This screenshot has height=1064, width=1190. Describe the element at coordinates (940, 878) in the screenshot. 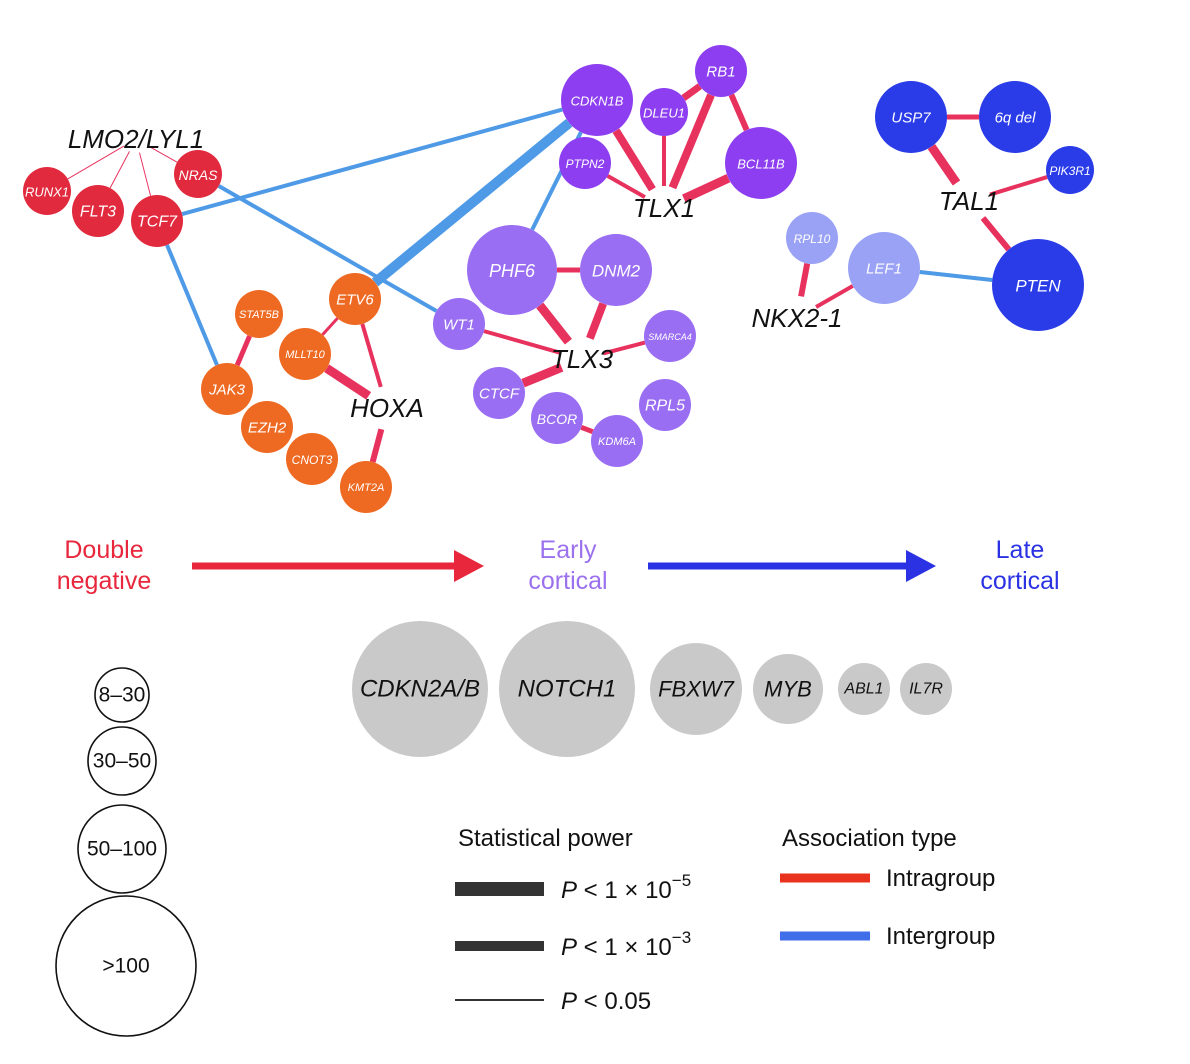

I see `association-legend-label-intra: Intragroup` at that location.